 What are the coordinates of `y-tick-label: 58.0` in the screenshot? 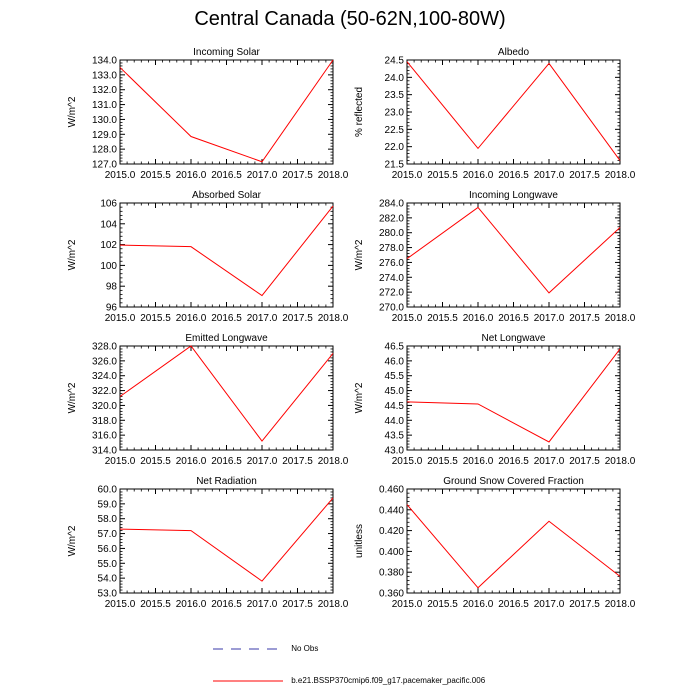 It's located at (108, 519).